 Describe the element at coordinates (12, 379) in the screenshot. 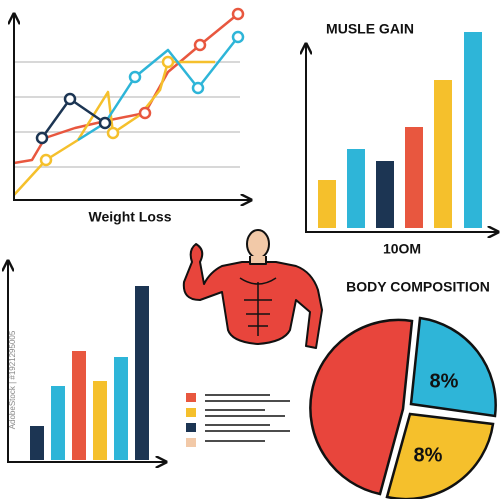

I see `watermark: AdobeStock | #1921295005` at that location.